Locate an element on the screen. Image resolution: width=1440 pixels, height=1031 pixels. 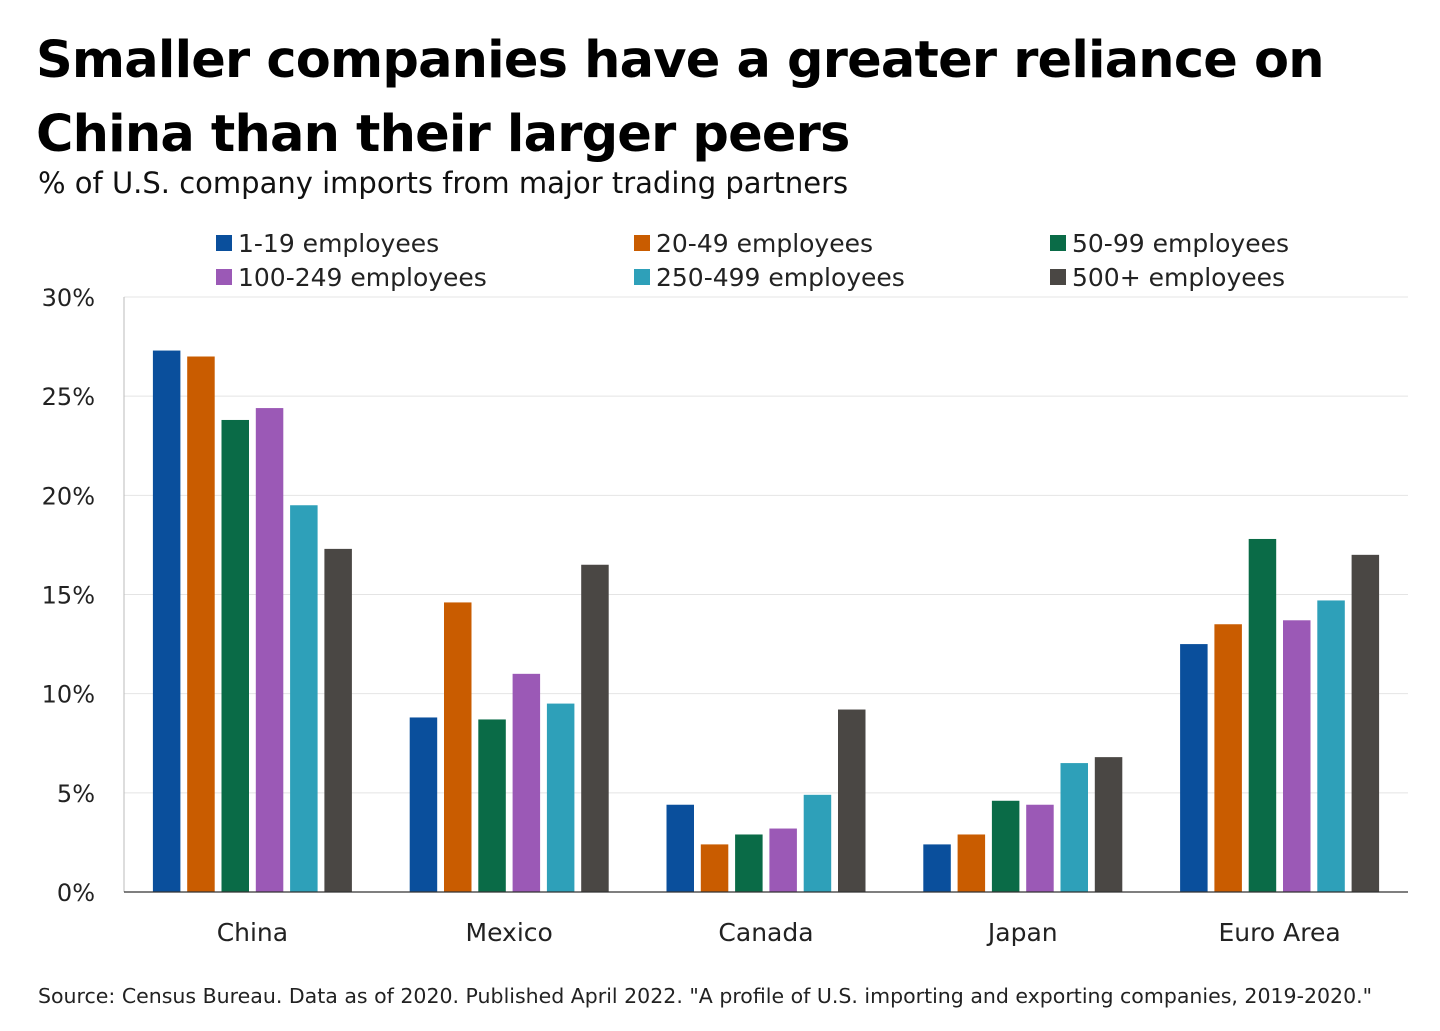
legend-label: 1-19 employees is located at coordinates (339, 243).